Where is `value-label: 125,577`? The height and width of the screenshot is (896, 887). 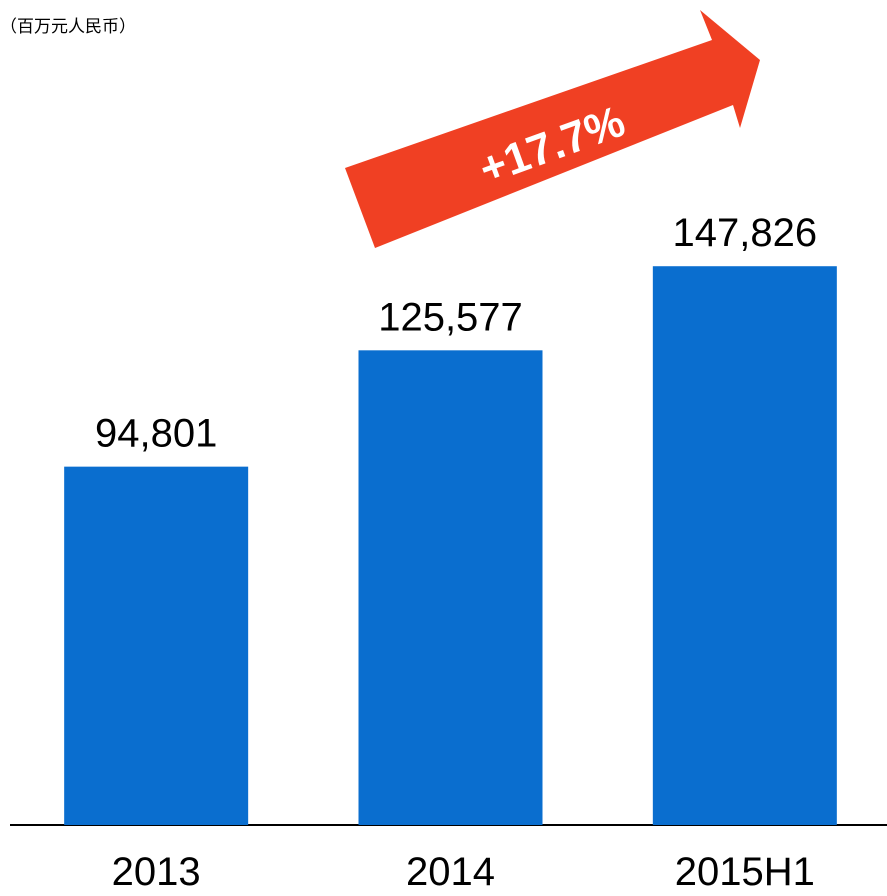
value-label: 125,577 is located at coordinates (450, 317).